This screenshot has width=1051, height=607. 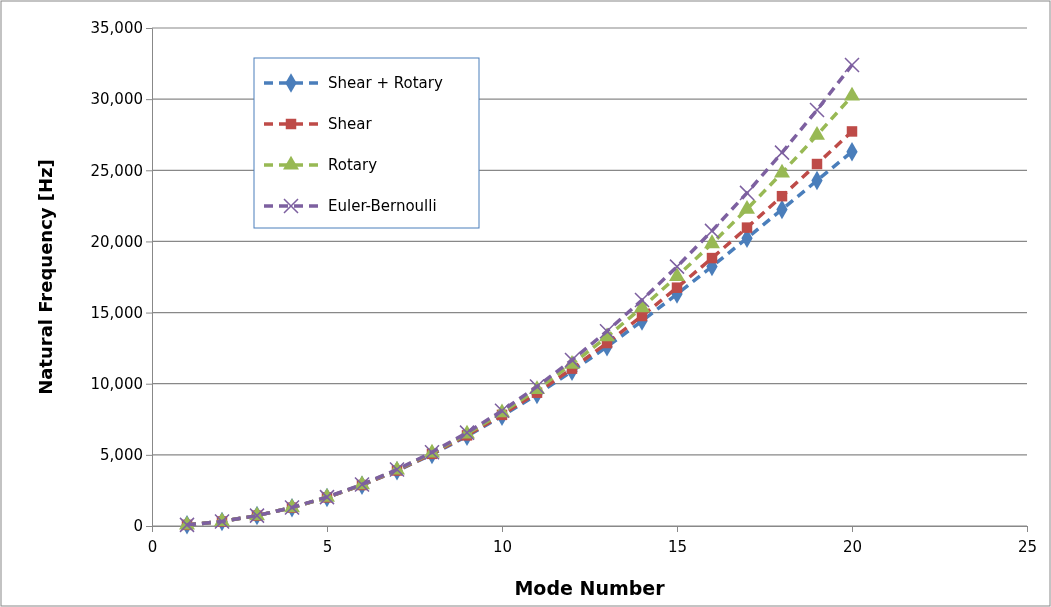 What do you see at coordinates (590, 588) in the screenshot?
I see `x-axis-title: Mode Number` at bounding box center [590, 588].